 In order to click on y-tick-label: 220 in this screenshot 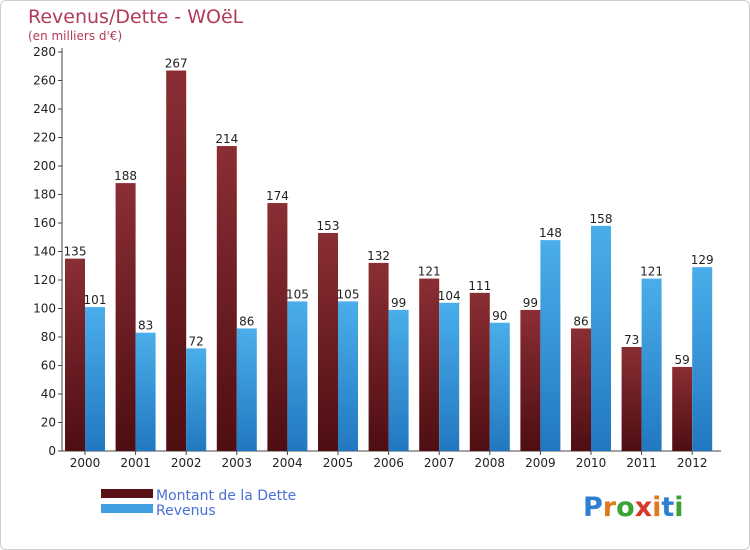, I will do `click(44, 138)`.